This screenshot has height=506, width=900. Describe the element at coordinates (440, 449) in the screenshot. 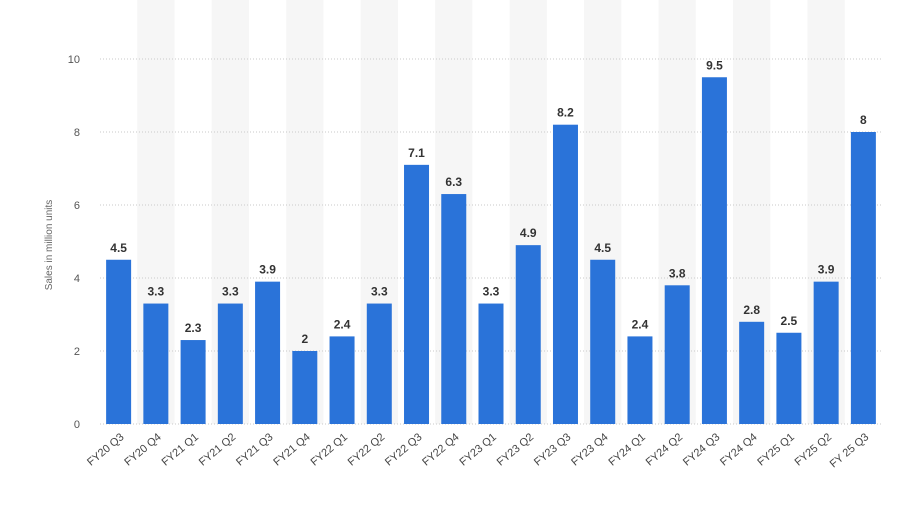

I see `x-tick-label: FY22 Q4` at that location.